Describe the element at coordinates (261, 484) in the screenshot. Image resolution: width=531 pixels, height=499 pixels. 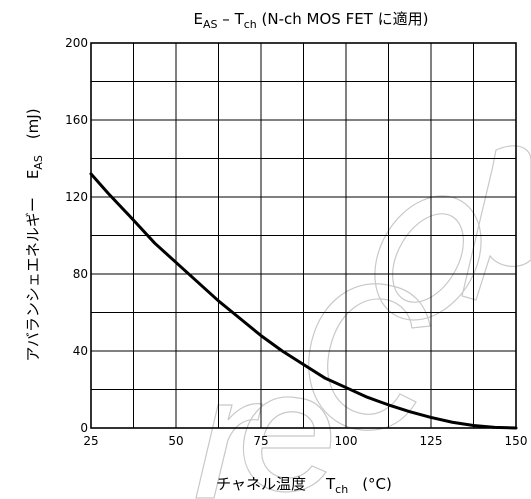
I see `x-axis-title-main: チャネル温度` at that location.